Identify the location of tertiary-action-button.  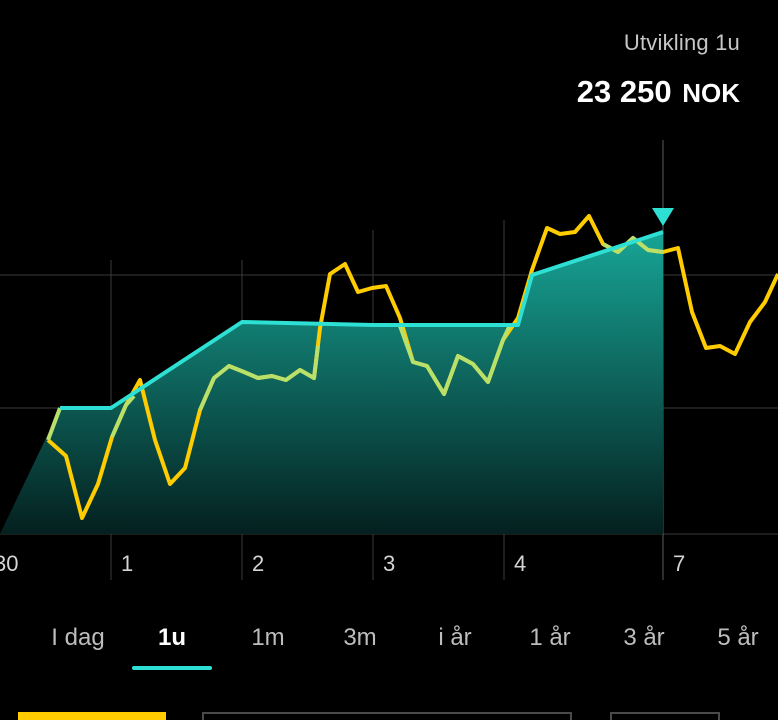
(665, 716).